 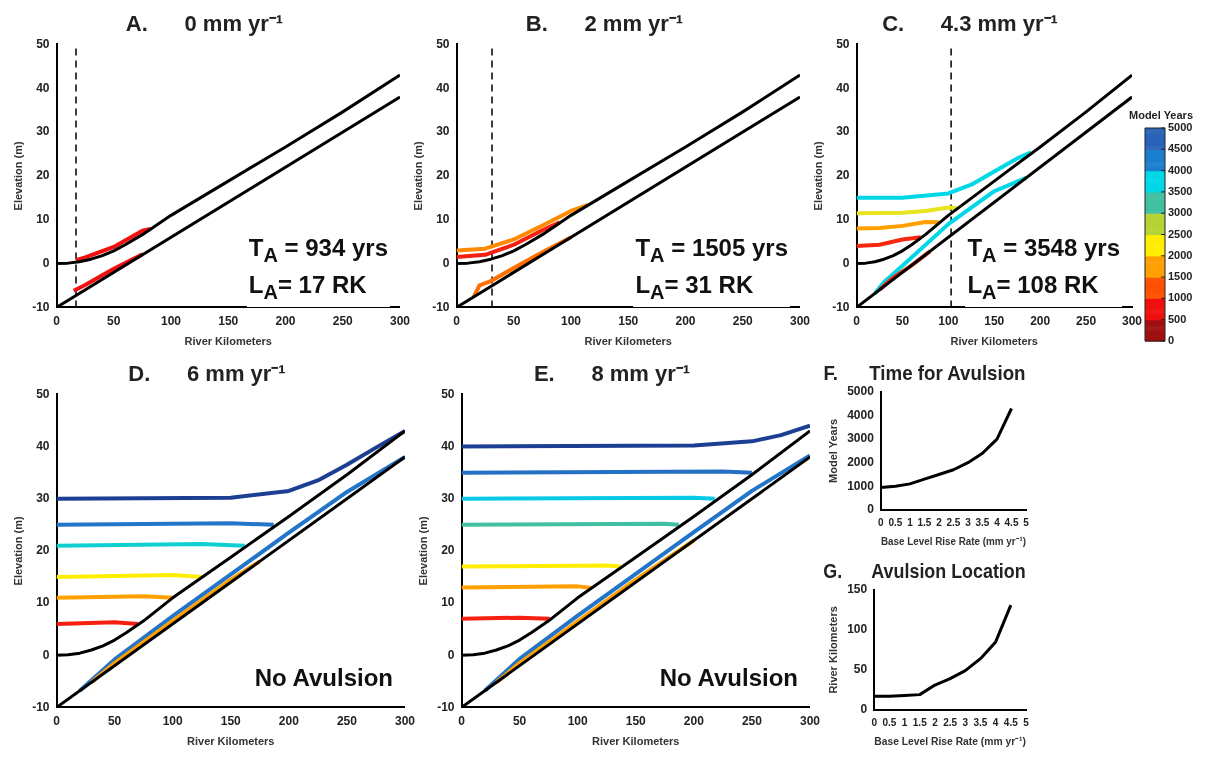 I want to click on chart-title: A. 0 mm yr⁻¹, so click(x=204, y=24).